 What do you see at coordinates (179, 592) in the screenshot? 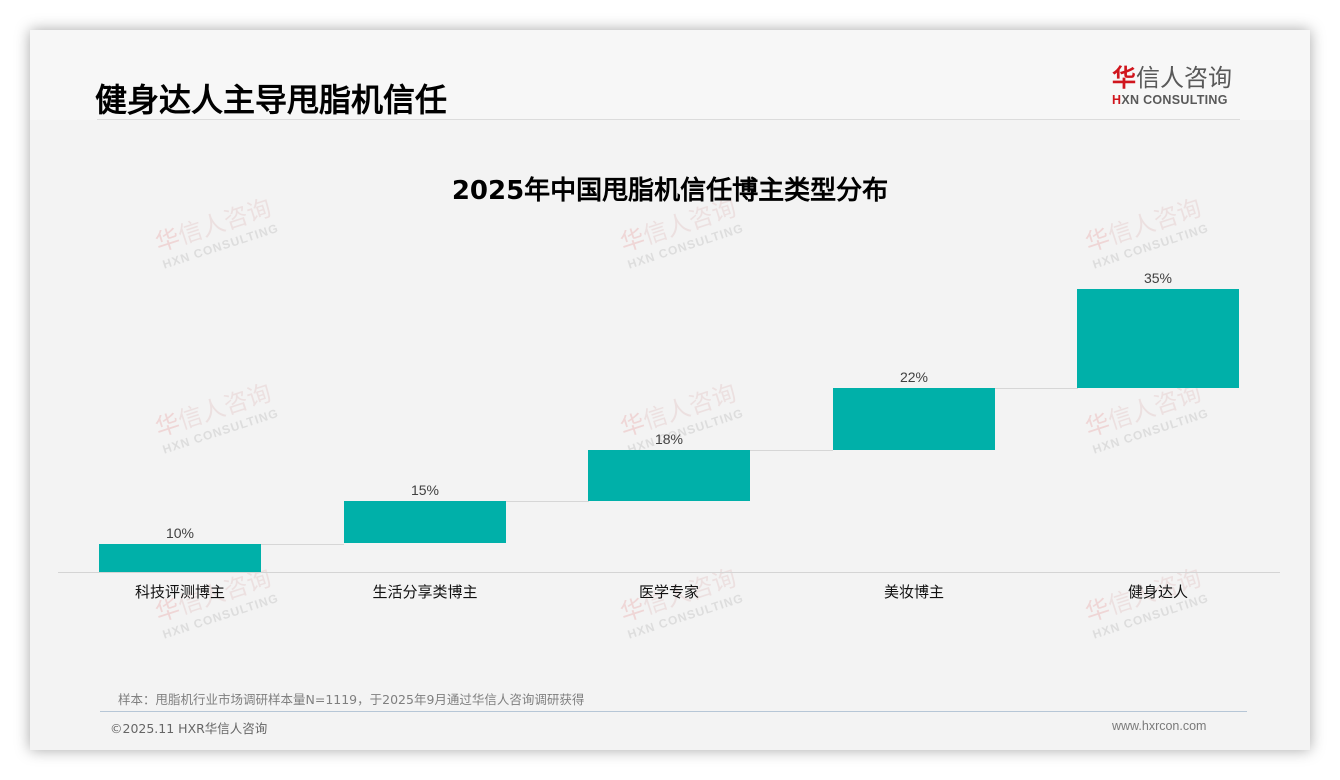
I see `category-label: 科技评测博主` at bounding box center [179, 592].